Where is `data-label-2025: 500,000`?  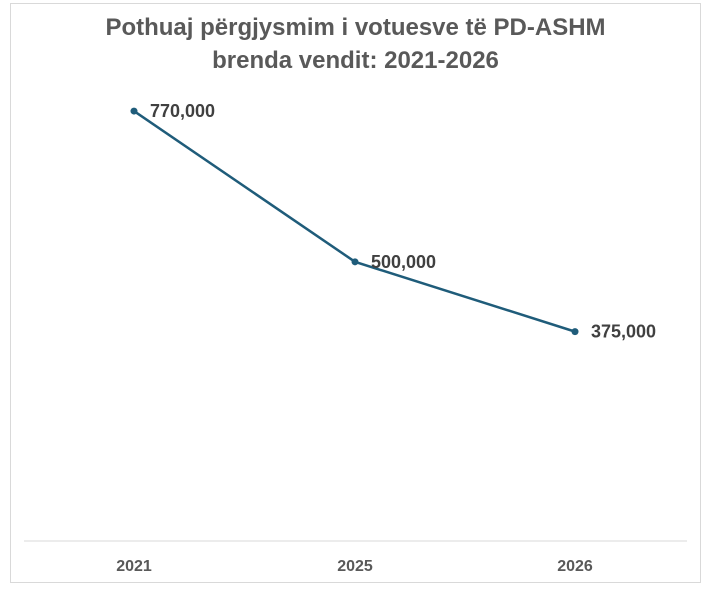
data-label-2025: 500,000 is located at coordinates (403, 262).